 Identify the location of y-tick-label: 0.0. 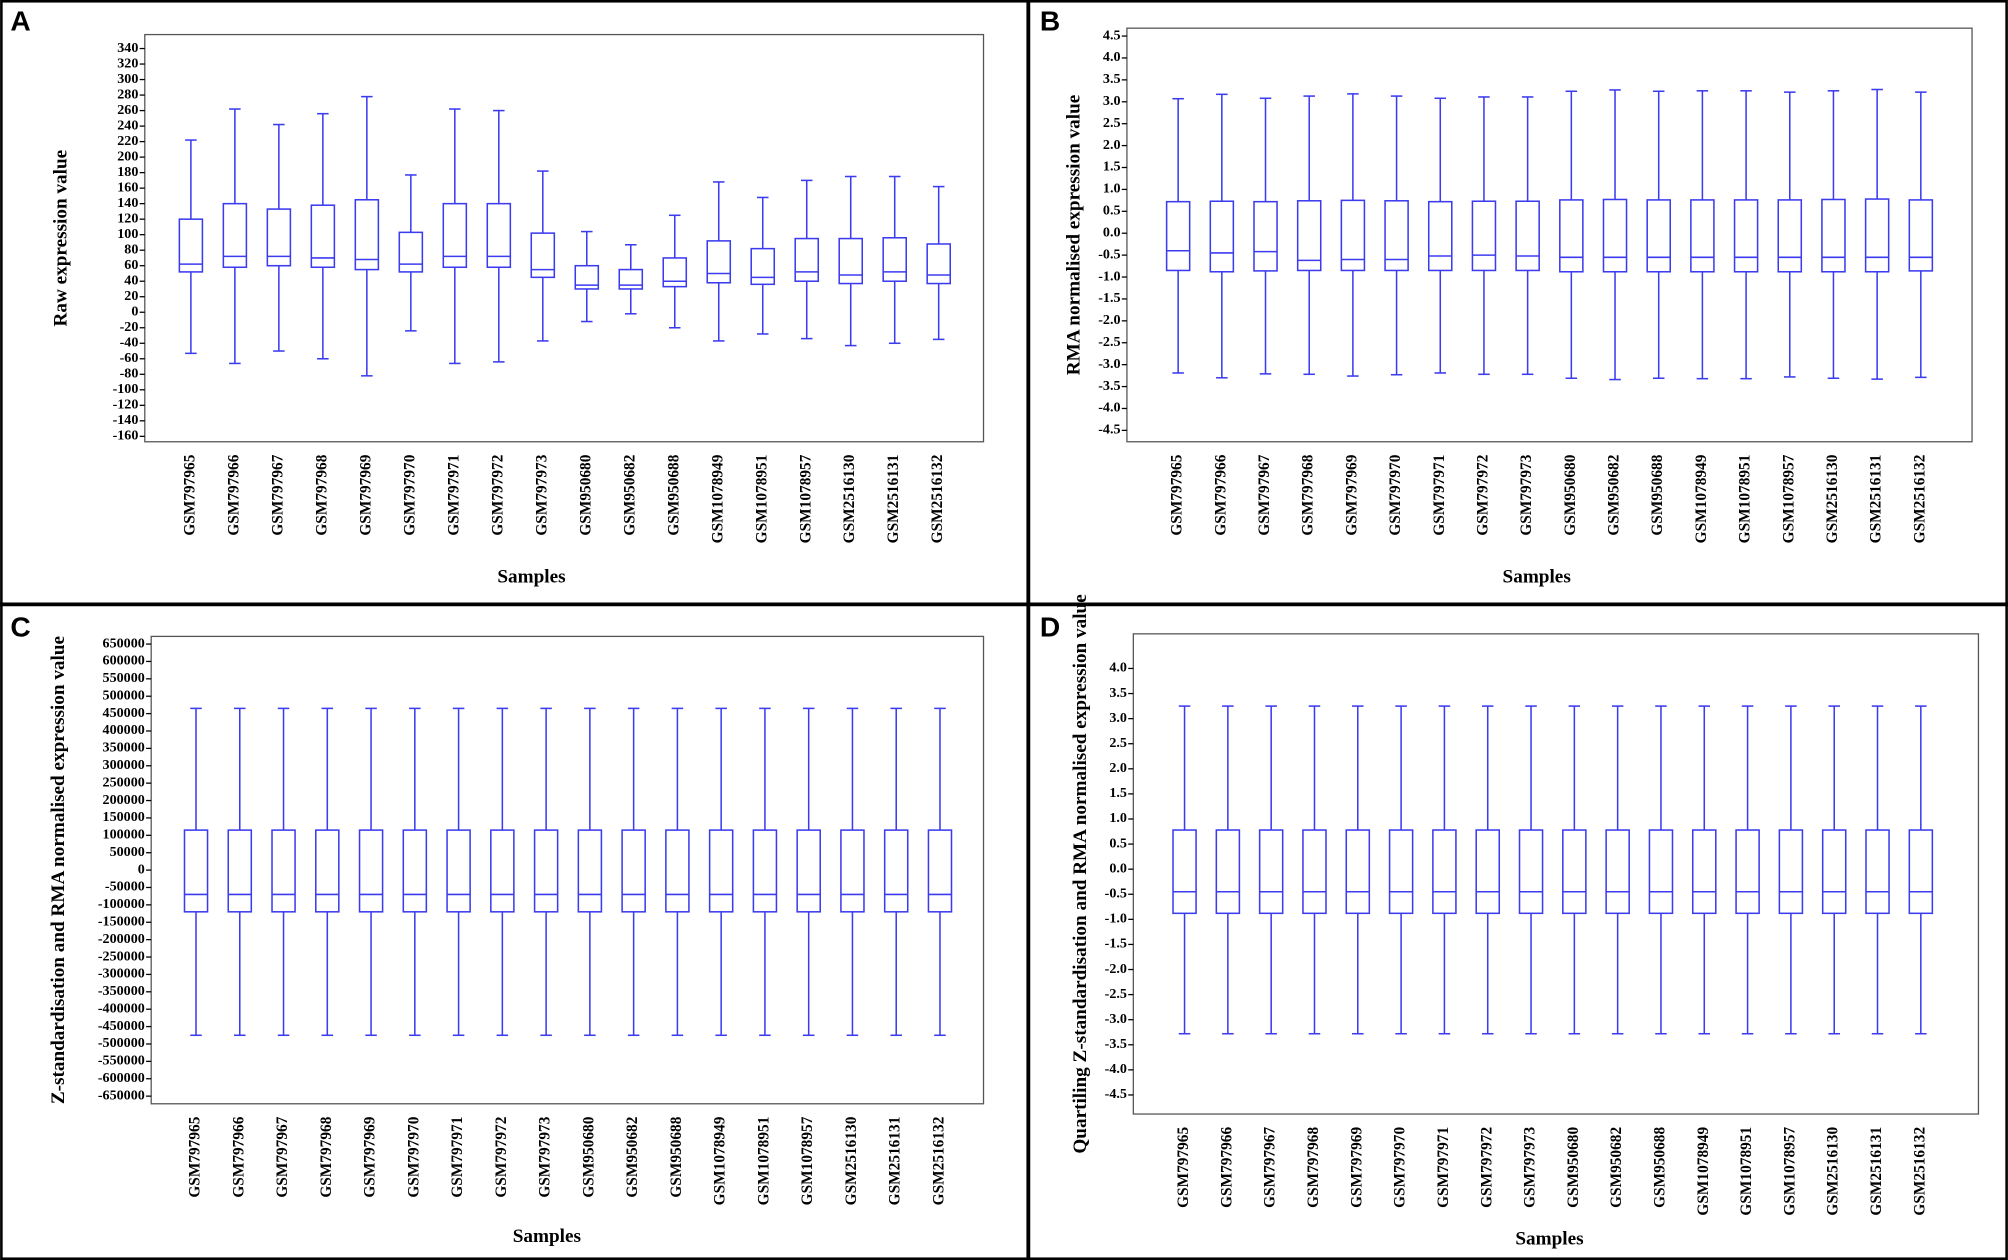
(1112, 232).